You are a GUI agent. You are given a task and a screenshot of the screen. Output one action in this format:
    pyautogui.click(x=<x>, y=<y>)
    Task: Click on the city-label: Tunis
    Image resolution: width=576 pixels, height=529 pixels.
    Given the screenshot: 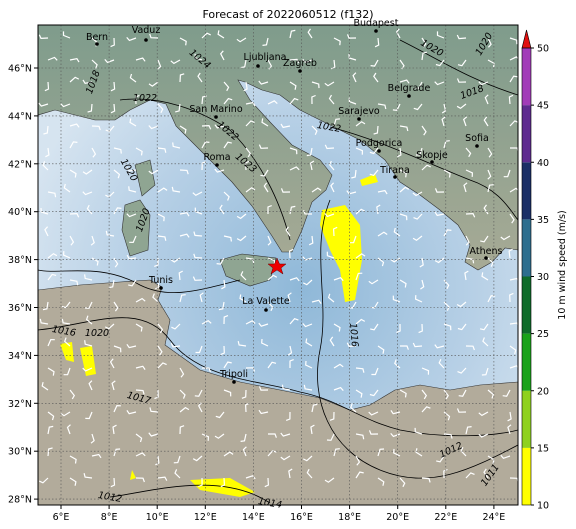 What is the action you would take?
    pyautogui.click(x=160, y=280)
    